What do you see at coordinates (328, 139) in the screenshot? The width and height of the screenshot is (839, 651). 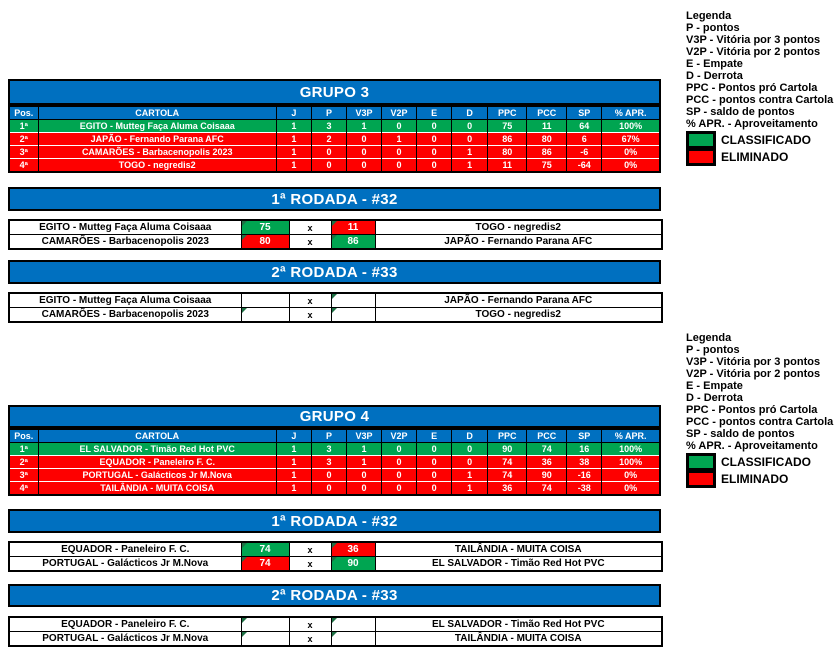 I see `standings-p-cell: 2` at bounding box center [328, 139].